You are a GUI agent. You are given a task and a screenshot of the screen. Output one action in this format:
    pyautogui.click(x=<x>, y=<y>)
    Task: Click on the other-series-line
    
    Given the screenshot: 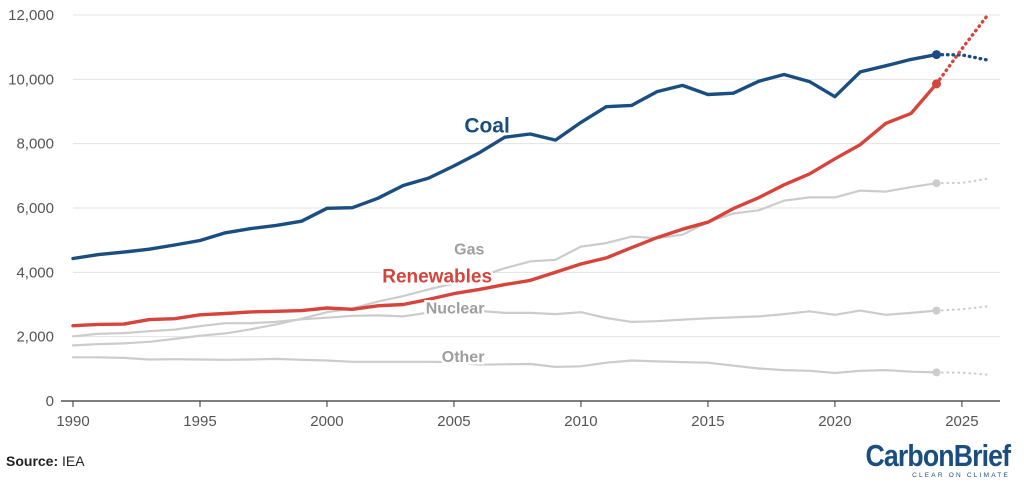 What is the action you would take?
    pyautogui.click(x=504, y=365)
    